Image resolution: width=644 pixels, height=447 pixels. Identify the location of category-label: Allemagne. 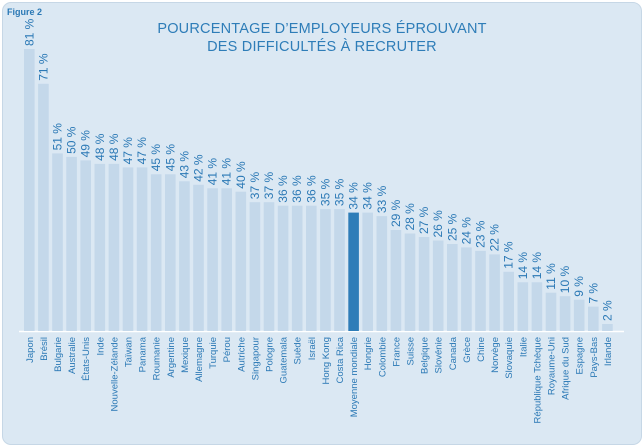
(199, 359).